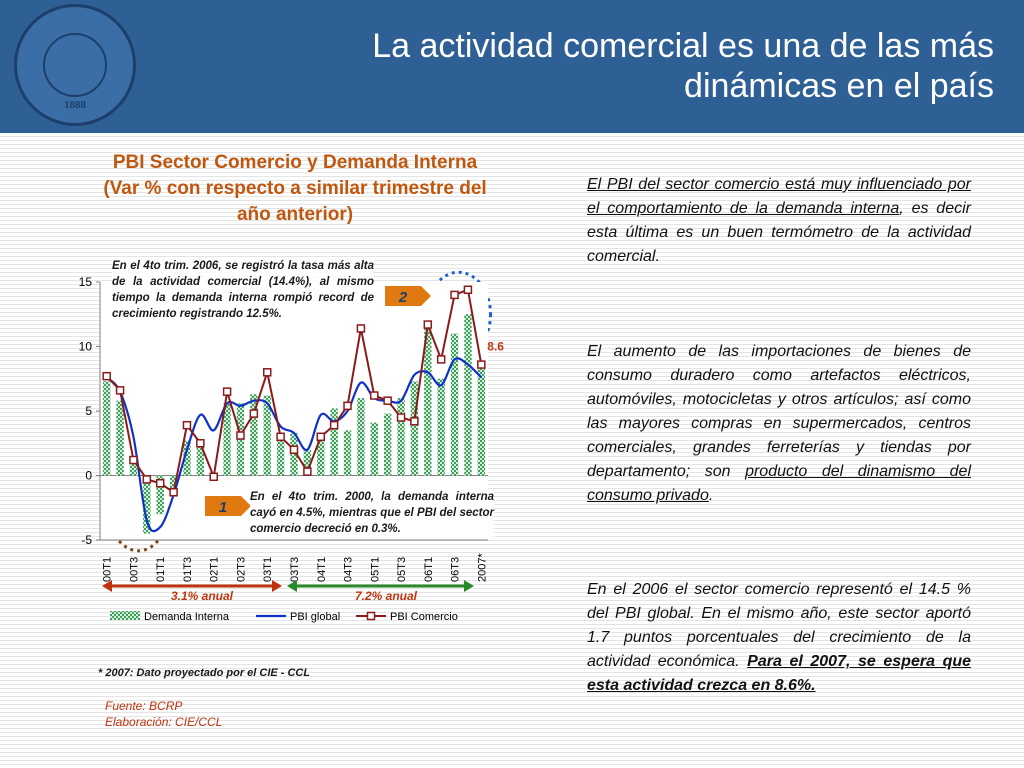 The height and width of the screenshot is (768, 1024). I want to click on x-tick-label: 04T1, so click(322, 569).